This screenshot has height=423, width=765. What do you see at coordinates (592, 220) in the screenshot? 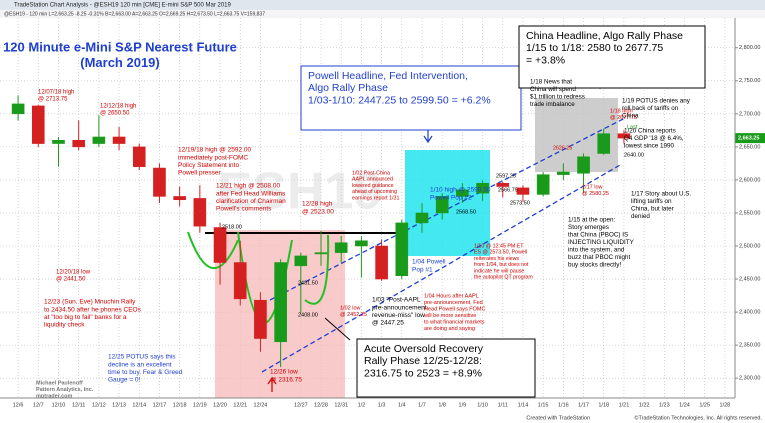
I see `annotation-line: 1/15 at the open:` at bounding box center [592, 220].